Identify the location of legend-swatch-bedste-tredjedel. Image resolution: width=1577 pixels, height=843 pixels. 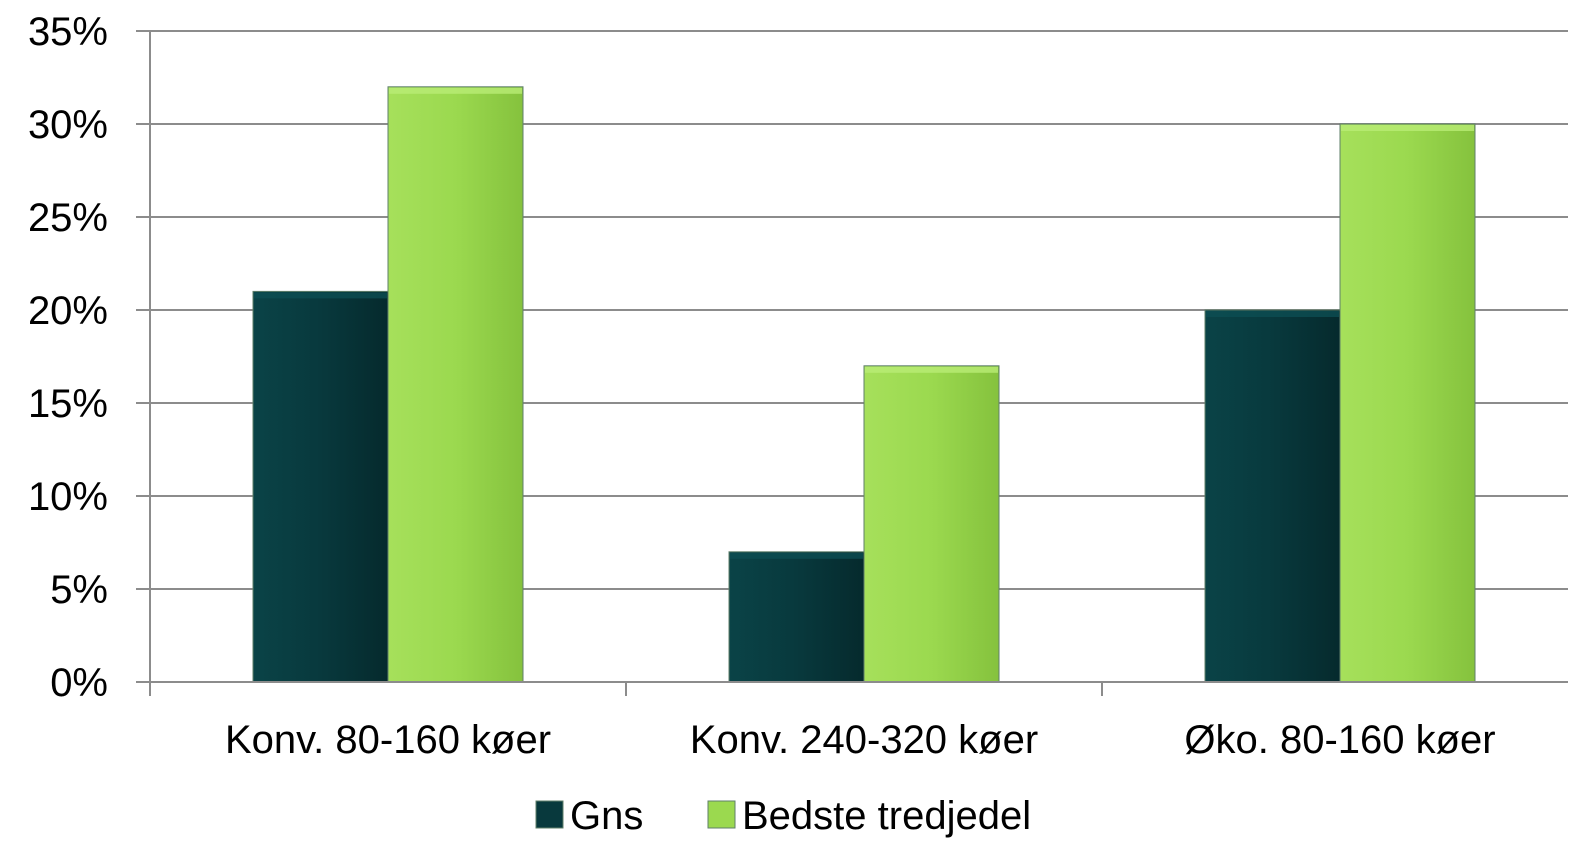
(721, 814).